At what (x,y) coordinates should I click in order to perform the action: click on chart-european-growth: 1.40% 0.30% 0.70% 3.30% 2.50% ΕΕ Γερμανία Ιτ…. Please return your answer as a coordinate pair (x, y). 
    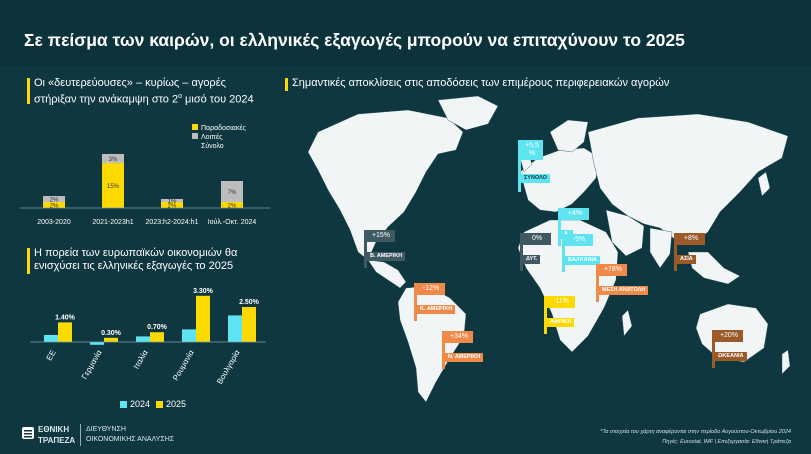
    Looking at the image, I should click on (148, 337).